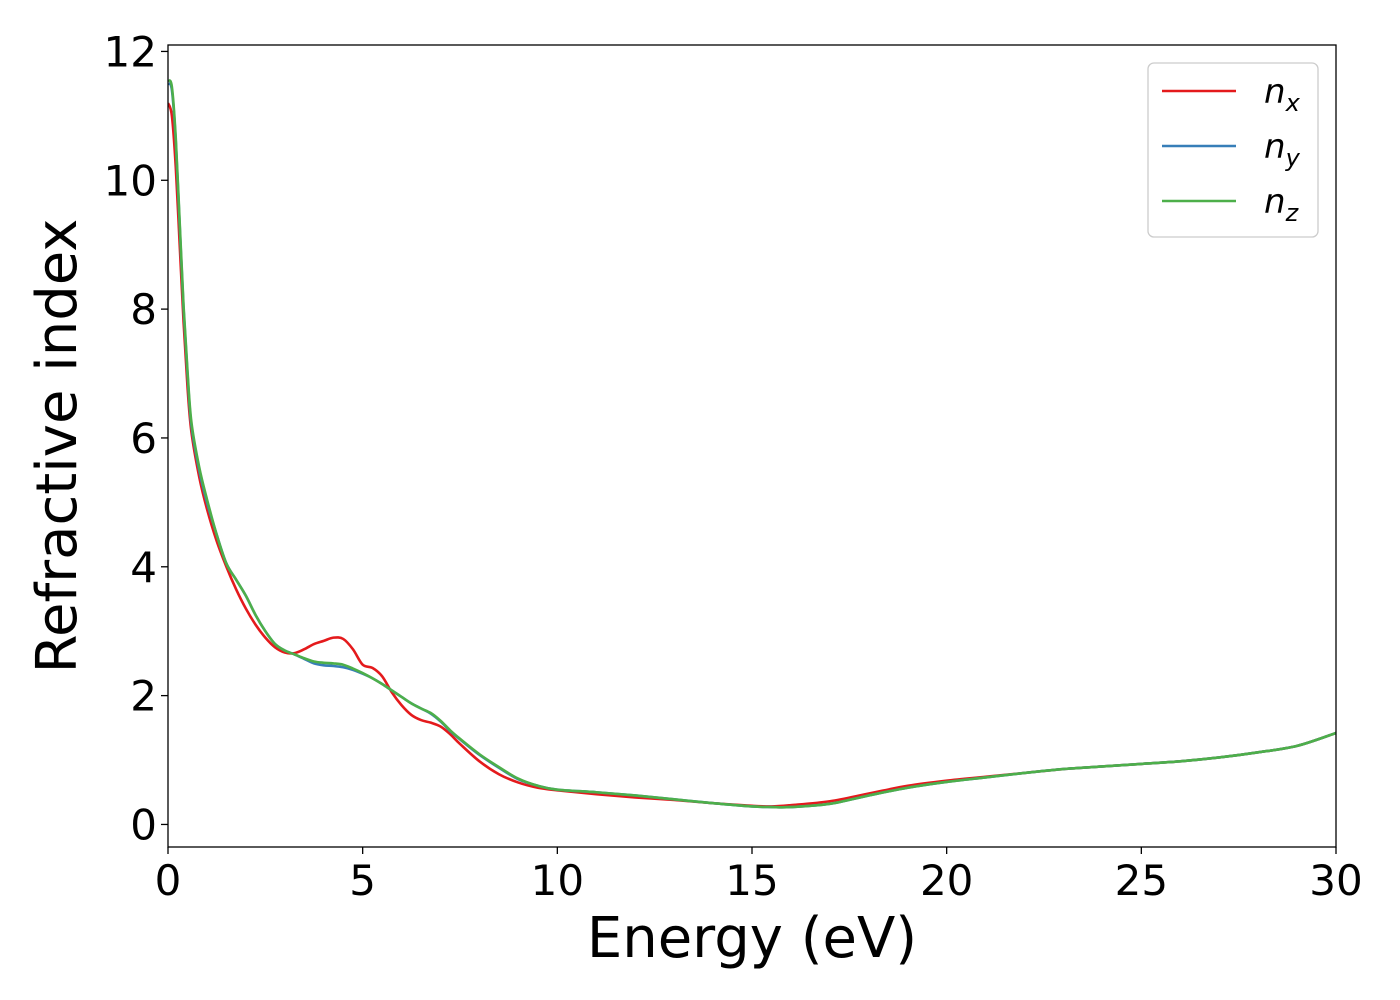 Image resolution: width=1400 pixels, height=1000 pixels. What do you see at coordinates (1282, 94) in the screenshot?
I see `legend-label-nx: nx` at bounding box center [1282, 94].